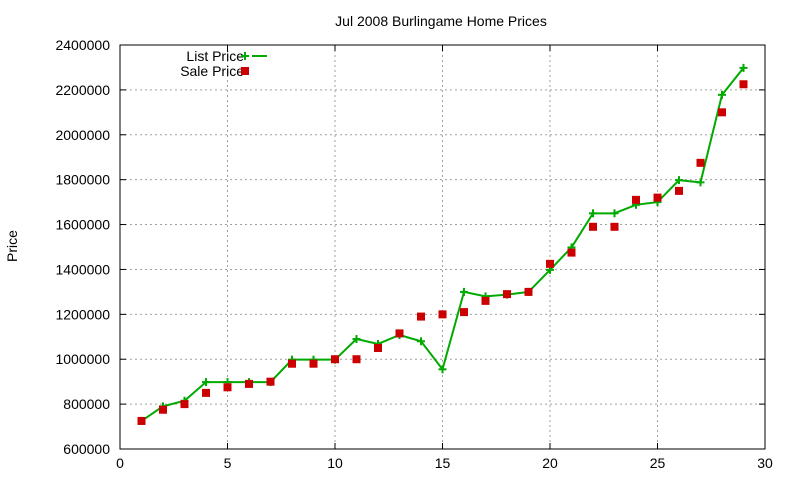 Image resolution: width=800 pixels, height=480 pixels. Describe the element at coordinates (550, 463) in the screenshot. I see `x-tick-label: 20` at that location.